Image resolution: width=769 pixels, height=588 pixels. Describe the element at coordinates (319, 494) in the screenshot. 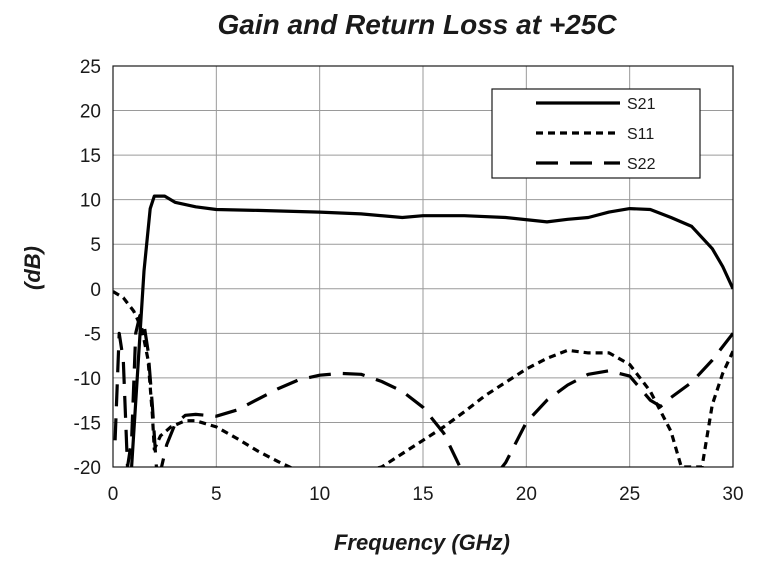

I see `x-tick-label: 10` at that location.